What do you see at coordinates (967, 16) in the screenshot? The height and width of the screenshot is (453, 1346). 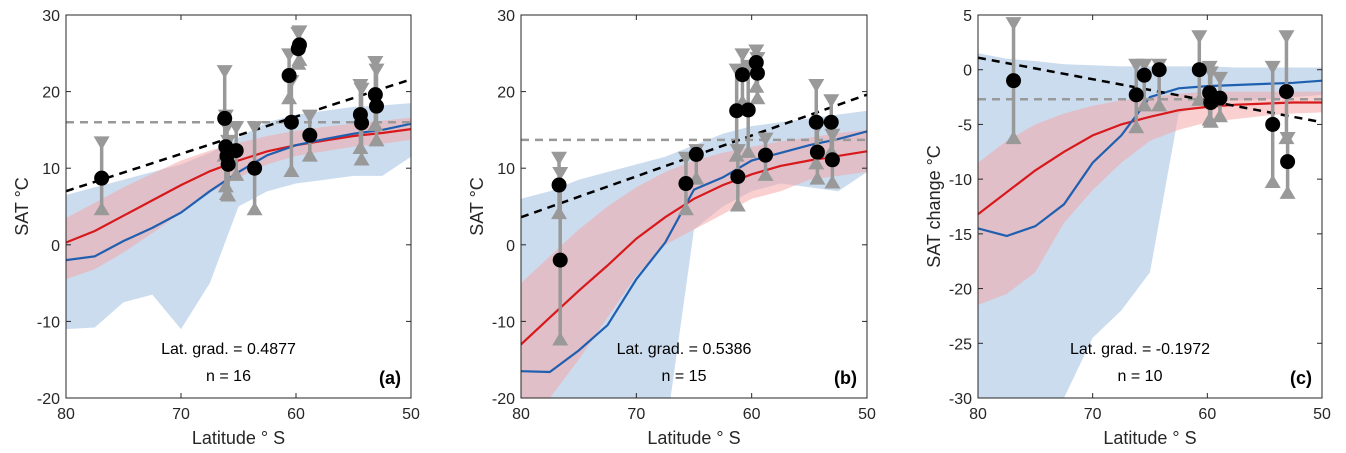 I see `y-tick-label: 5` at bounding box center [967, 16].